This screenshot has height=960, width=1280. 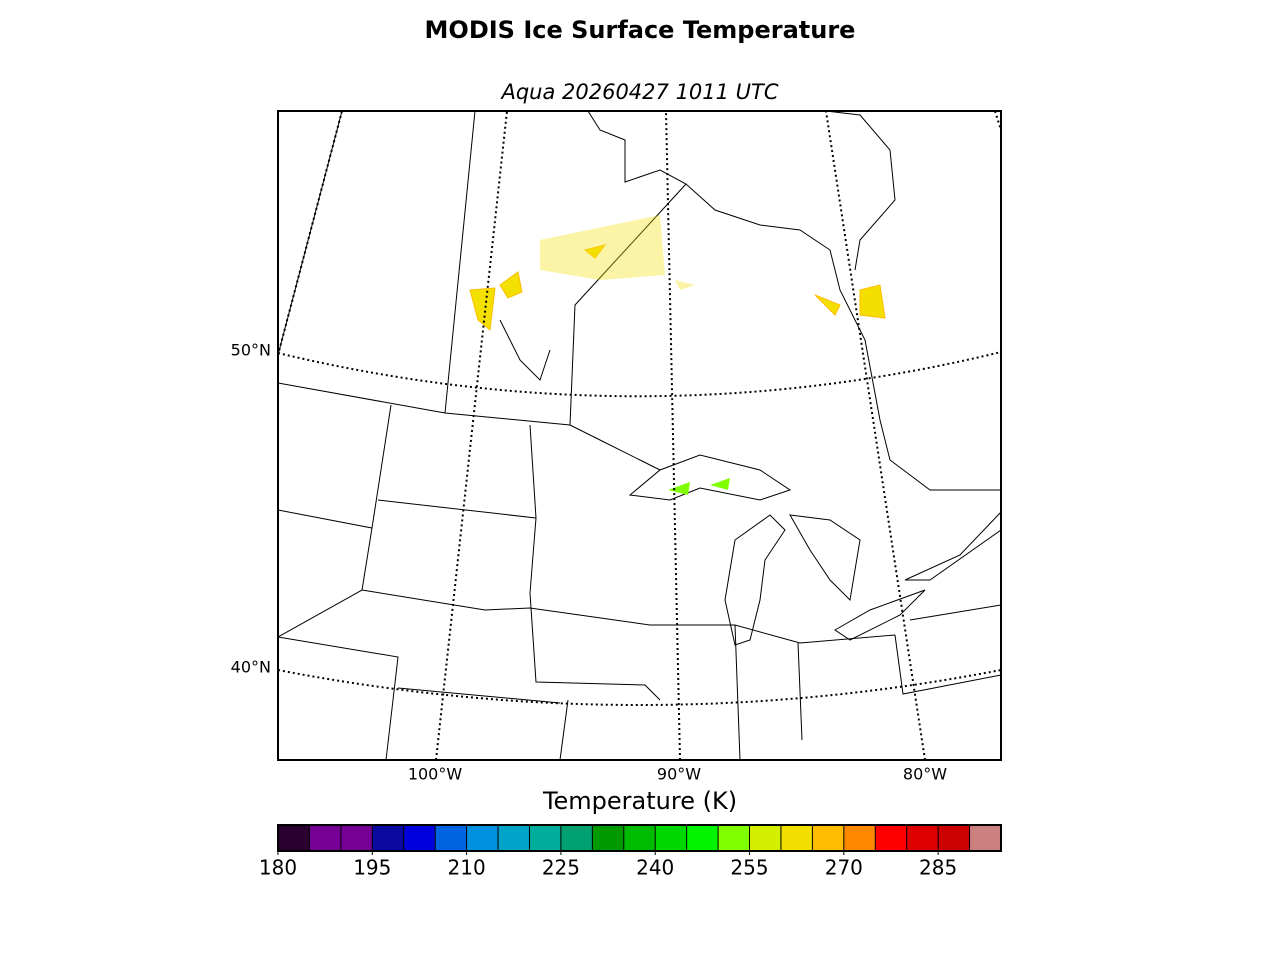 What do you see at coordinates (561, 868) in the screenshot?
I see `colorbar-tick-label: 225` at bounding box center [561, 868].